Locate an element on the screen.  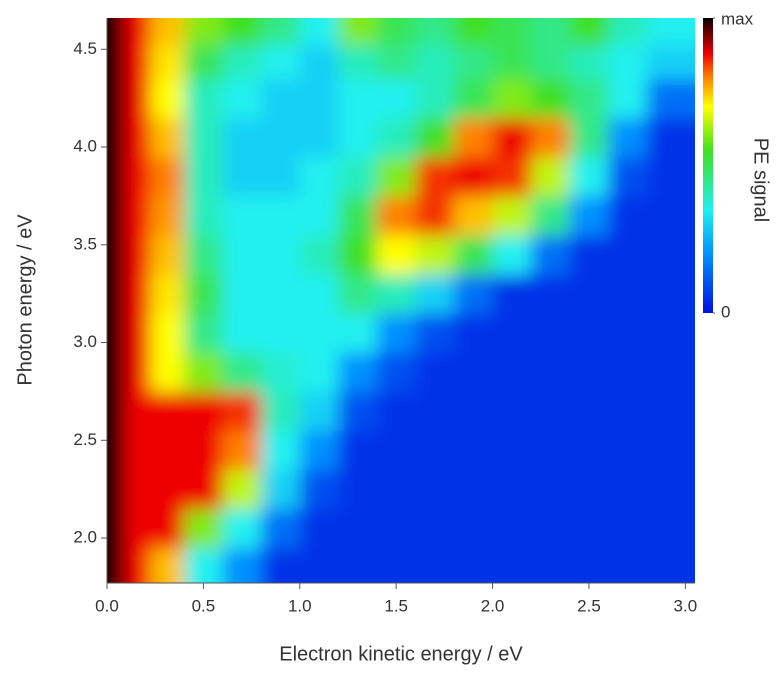
y-tick-label: 4.0 is located at coordinates (85, 146).